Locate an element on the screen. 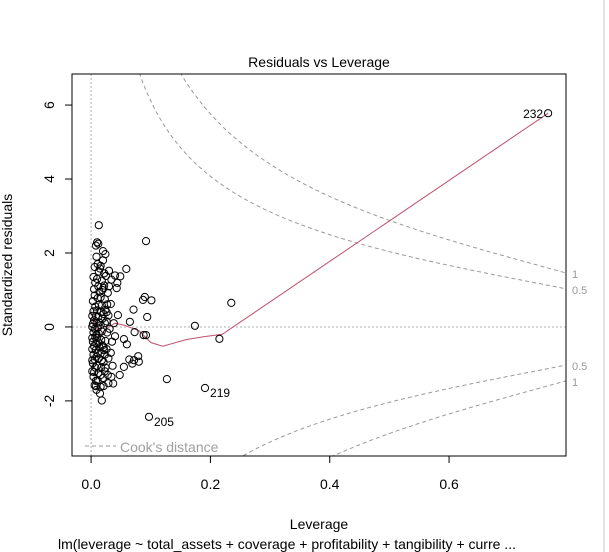  x-tick-label: 0.4 is located at coordinates (330, 484).